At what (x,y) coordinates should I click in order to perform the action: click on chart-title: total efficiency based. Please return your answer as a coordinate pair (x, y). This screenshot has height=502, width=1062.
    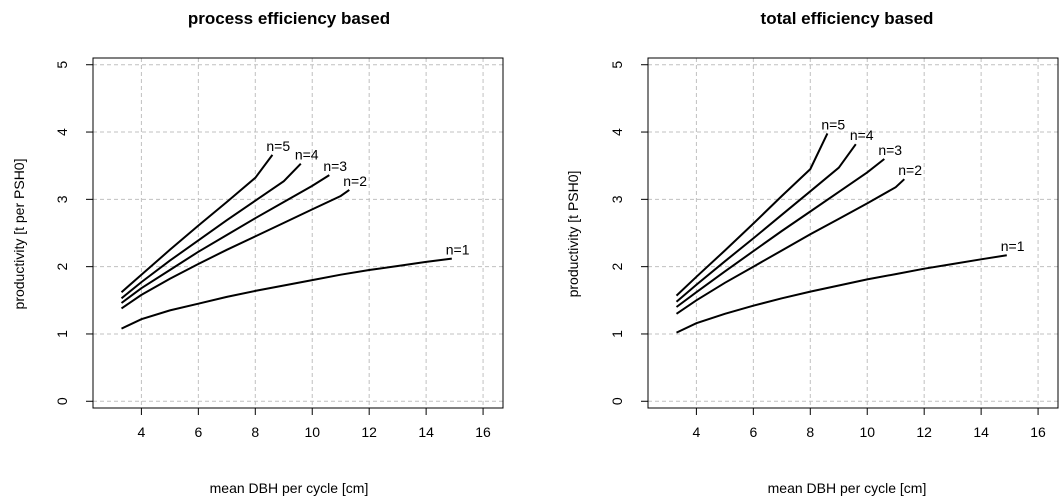
    Looking at the image, I should click on (847, 18).